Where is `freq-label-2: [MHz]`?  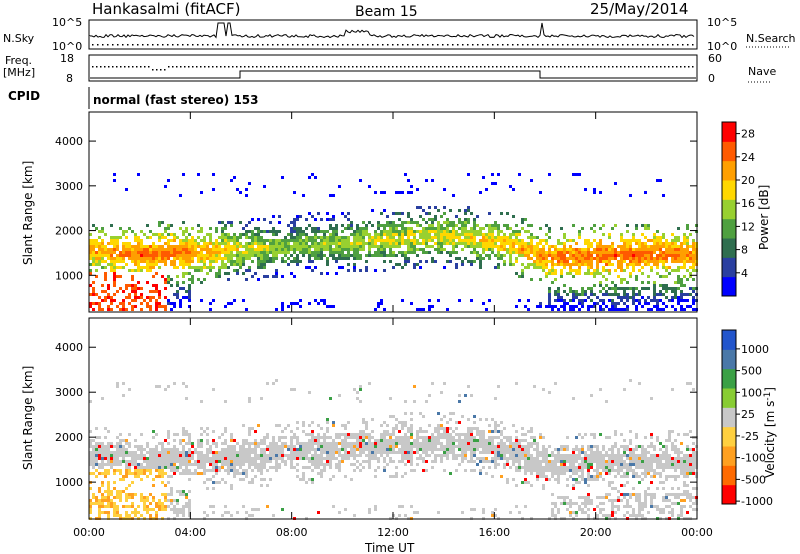 freq-label-2: [MHz] is located at coordinates (19, 72).